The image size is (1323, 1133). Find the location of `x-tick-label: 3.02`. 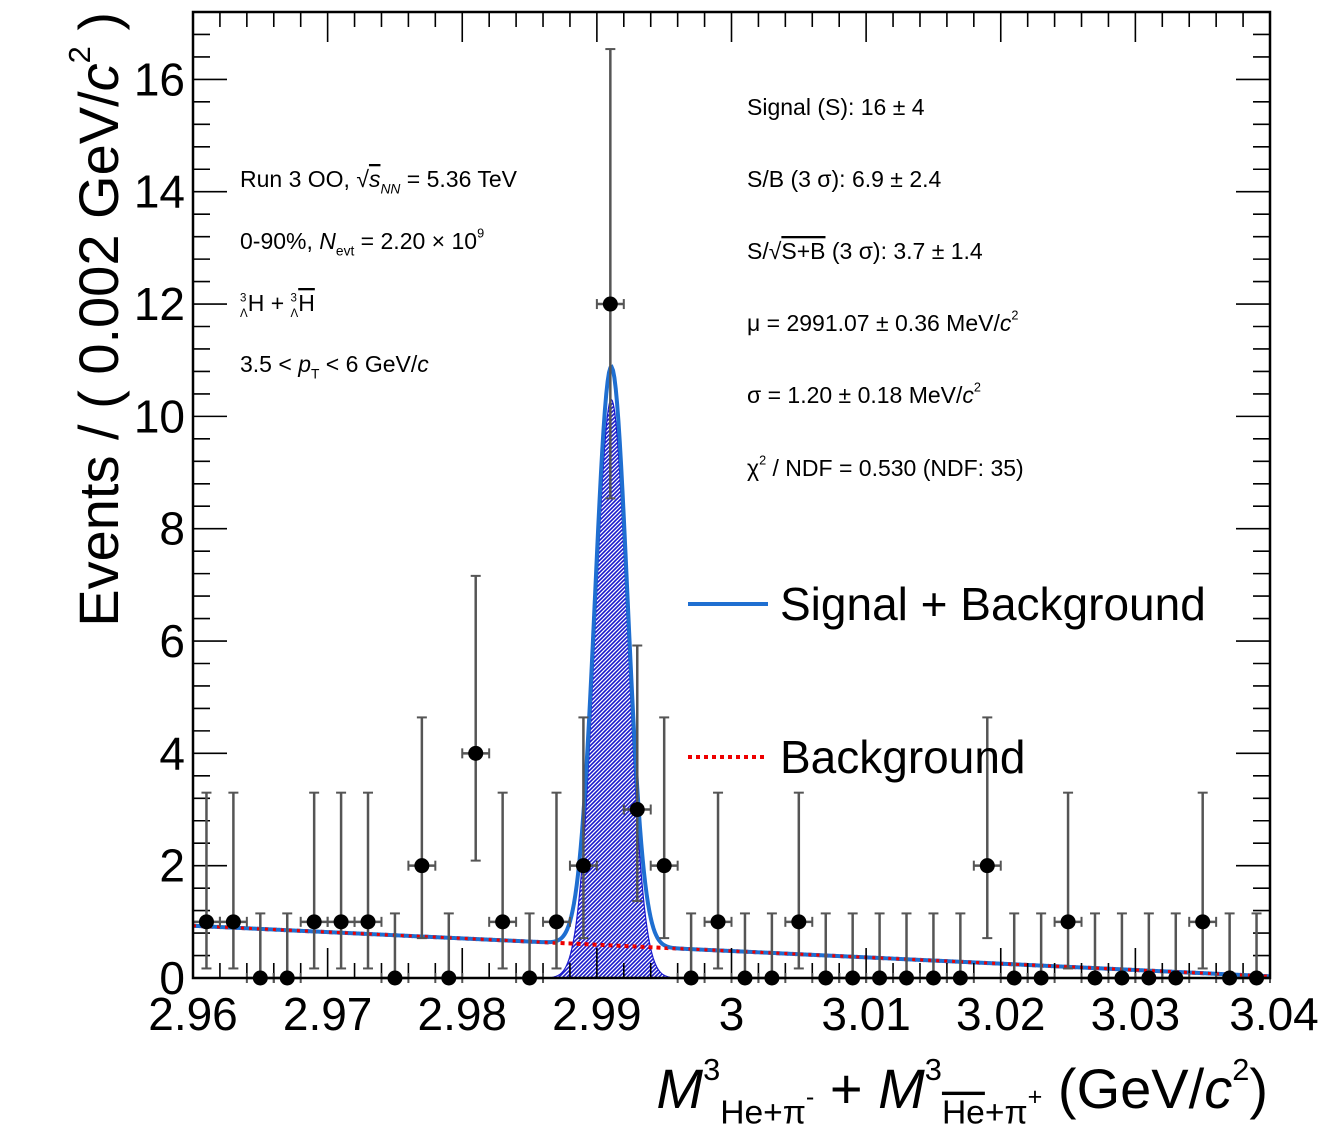

x-tick-label: 3.02 is located at coordinates (1001, 1014).